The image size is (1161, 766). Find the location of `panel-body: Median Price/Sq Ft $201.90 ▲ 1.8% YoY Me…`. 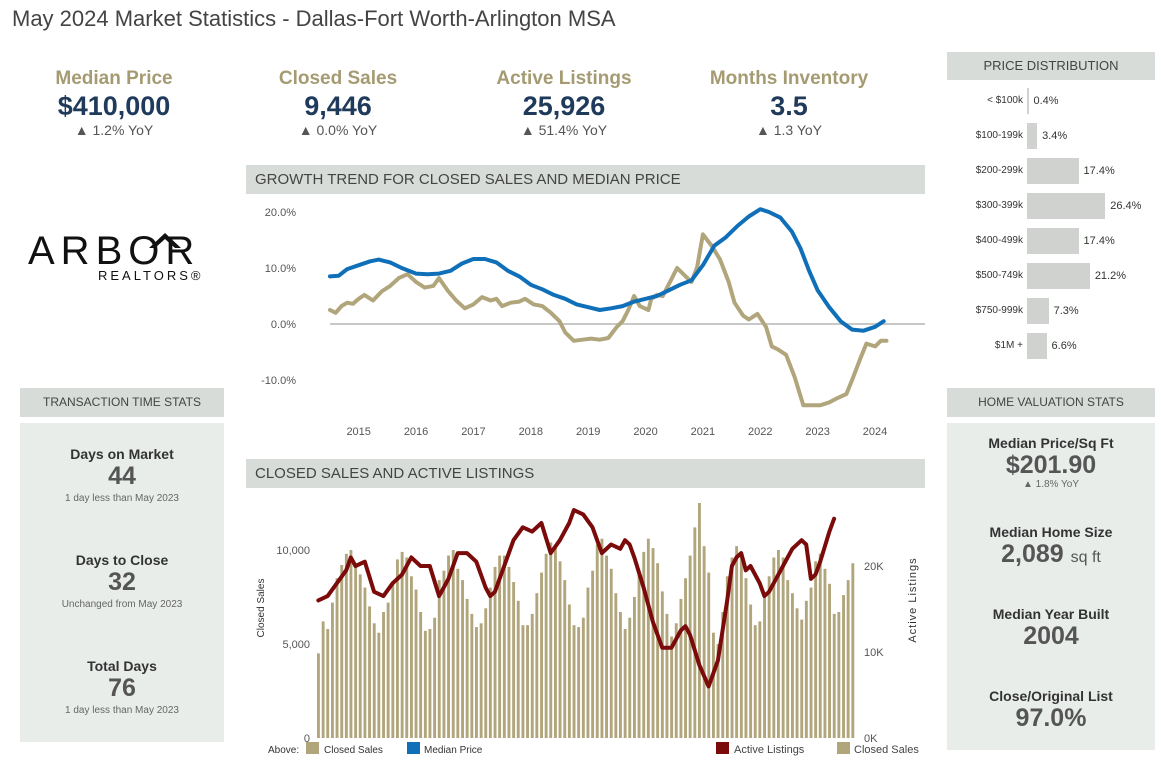

panel-body: Median Price/Sq Ft $201.90 ▲ 1.8% YoY Me… is located at coordinates (1051, 586).